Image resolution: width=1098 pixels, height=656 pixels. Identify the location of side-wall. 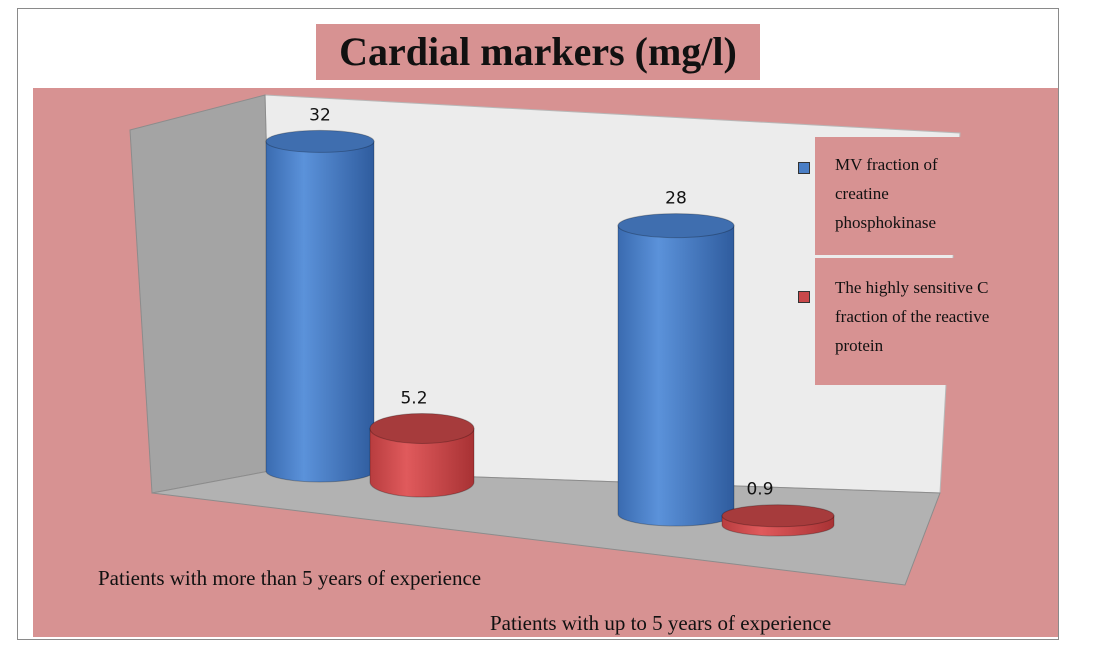
(202, 294).